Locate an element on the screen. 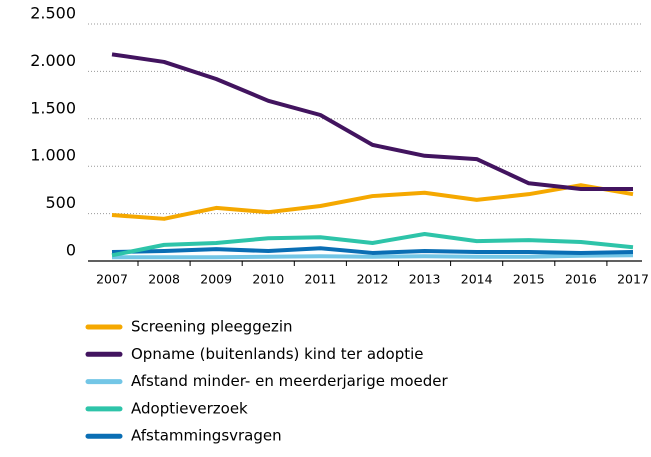 The image size is (651, 457). y-tick-label: 0 is located at coordinates (71, 250).